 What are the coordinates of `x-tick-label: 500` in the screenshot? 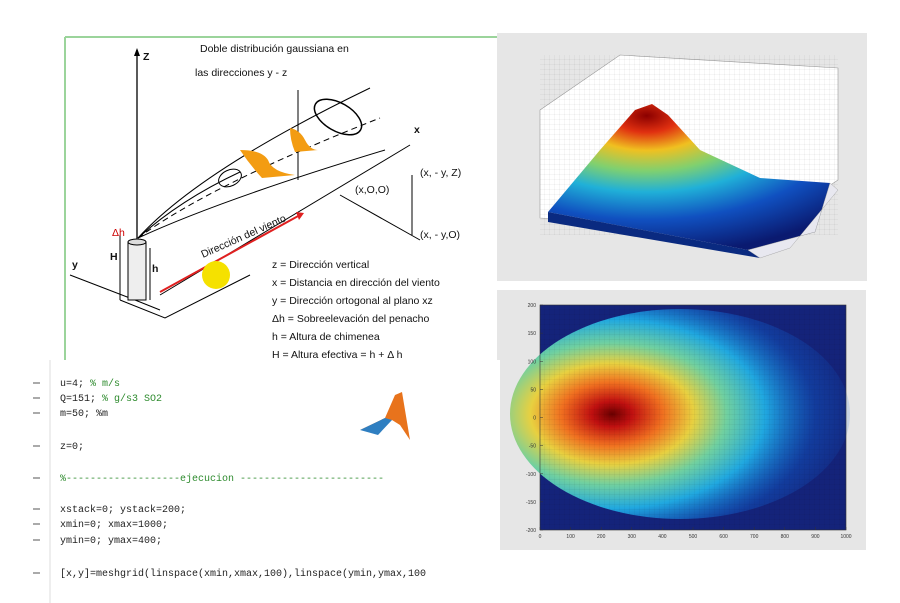 It's located at (693, 537).